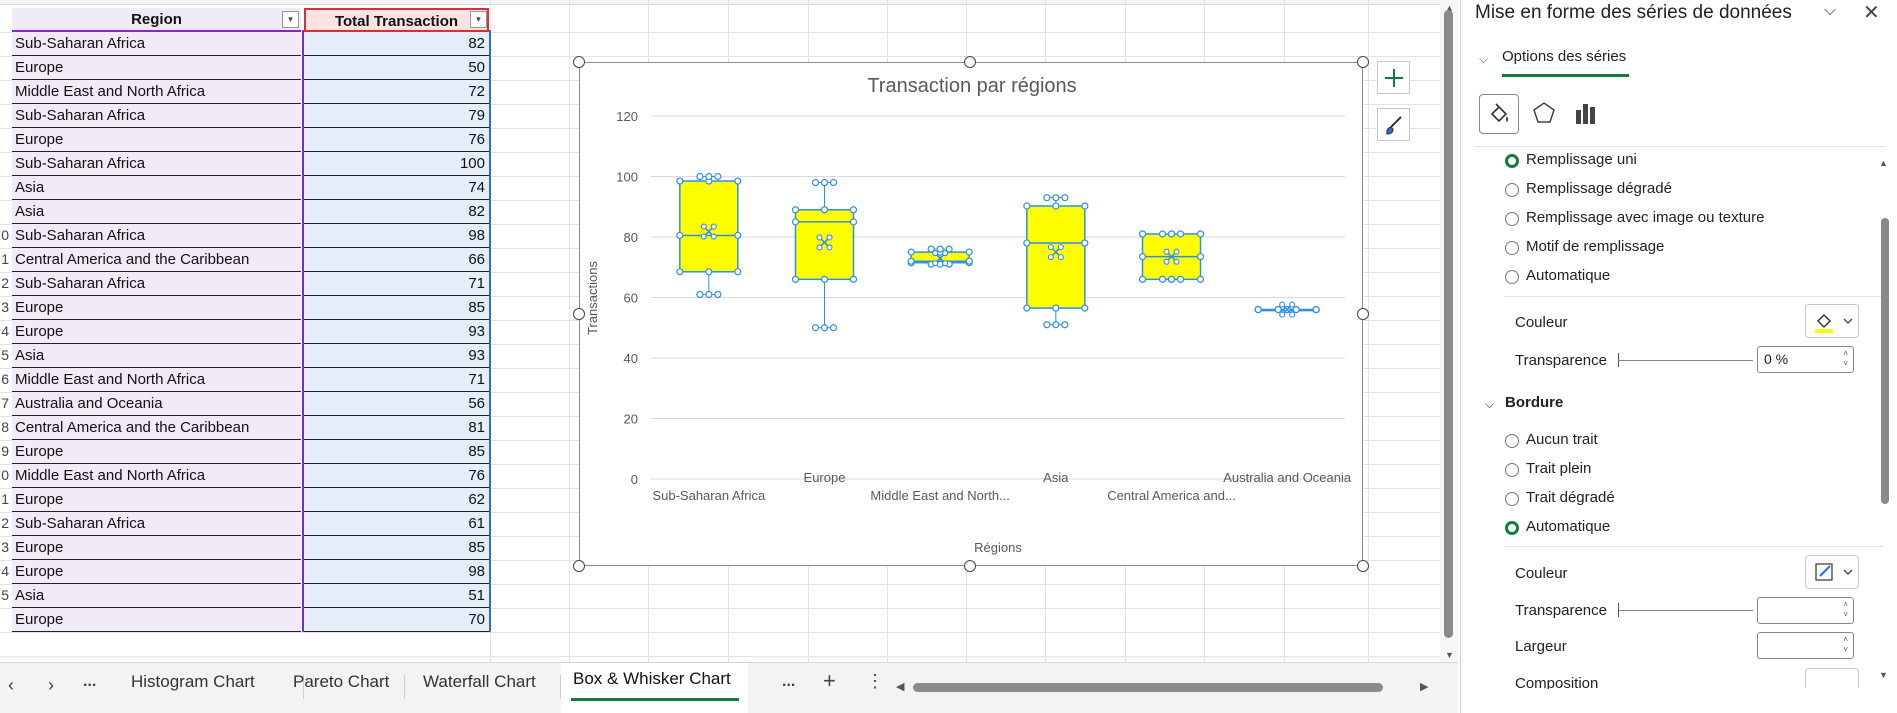 Image resolution: width=1897 pixels, height=713 pixels. Describe the element at coordinates (1512, 470) in the screenshot. I see `radio-border-solid` at that location.